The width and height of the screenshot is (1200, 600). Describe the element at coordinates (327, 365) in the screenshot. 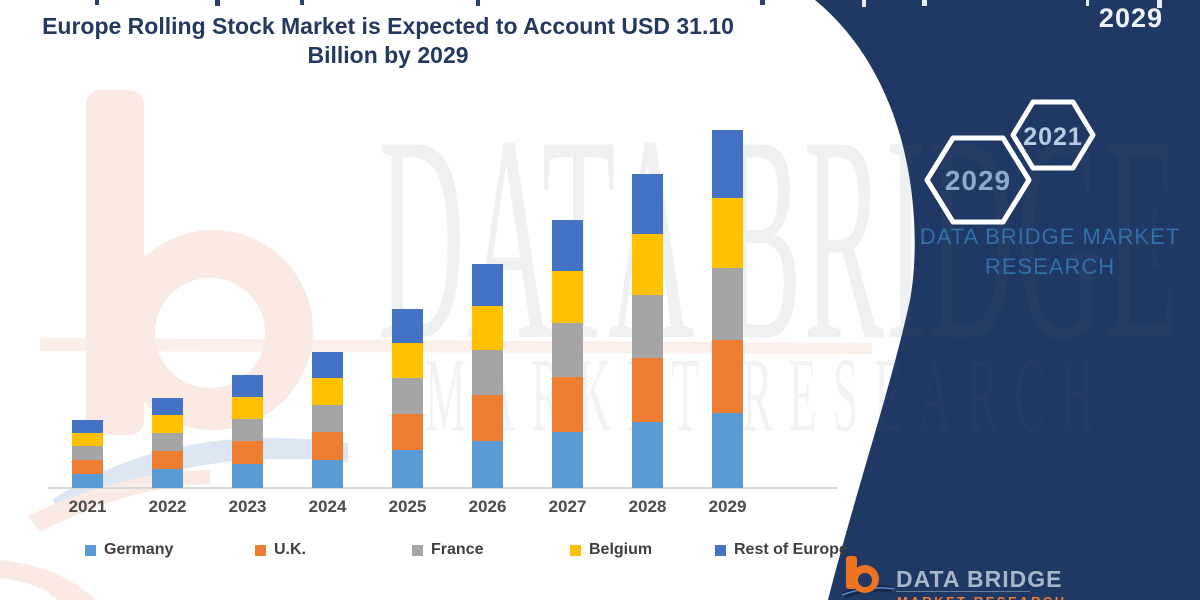

I see `segment-restofeurope-2024` at that location.